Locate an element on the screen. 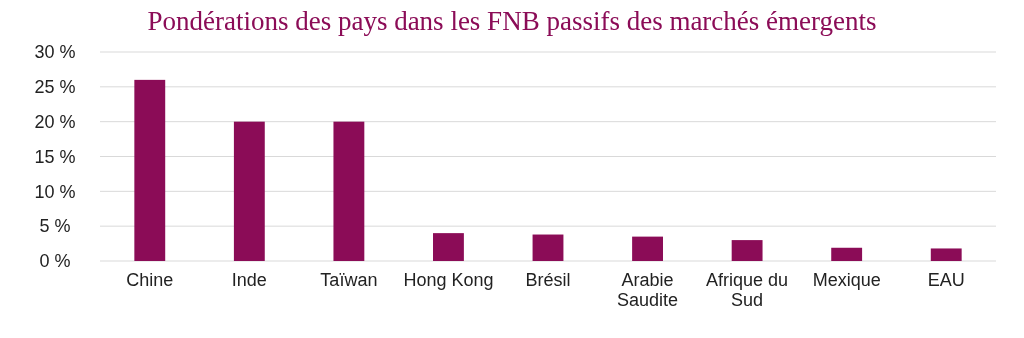 The image size is (1024, 338). y-tick-label: 25 % is located at coordinates (55, 87).